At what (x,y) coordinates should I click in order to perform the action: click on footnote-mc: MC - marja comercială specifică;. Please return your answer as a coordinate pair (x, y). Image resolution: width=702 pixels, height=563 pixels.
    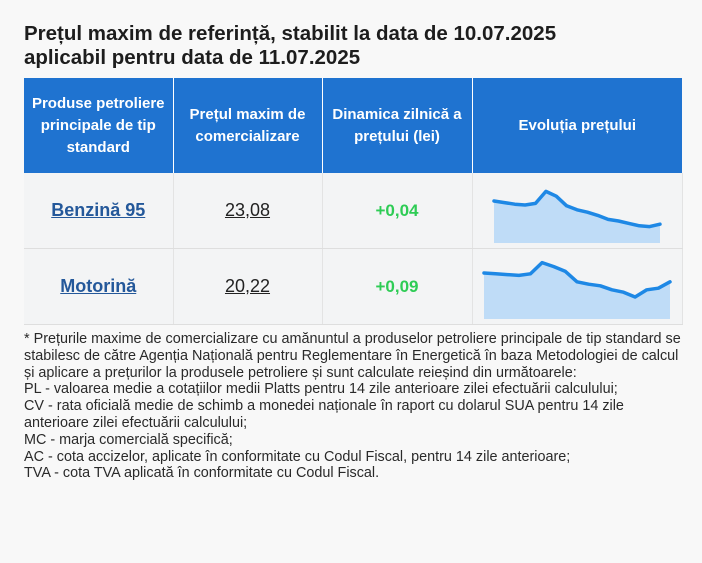
    Looking at the image, I should click on (128, 439).